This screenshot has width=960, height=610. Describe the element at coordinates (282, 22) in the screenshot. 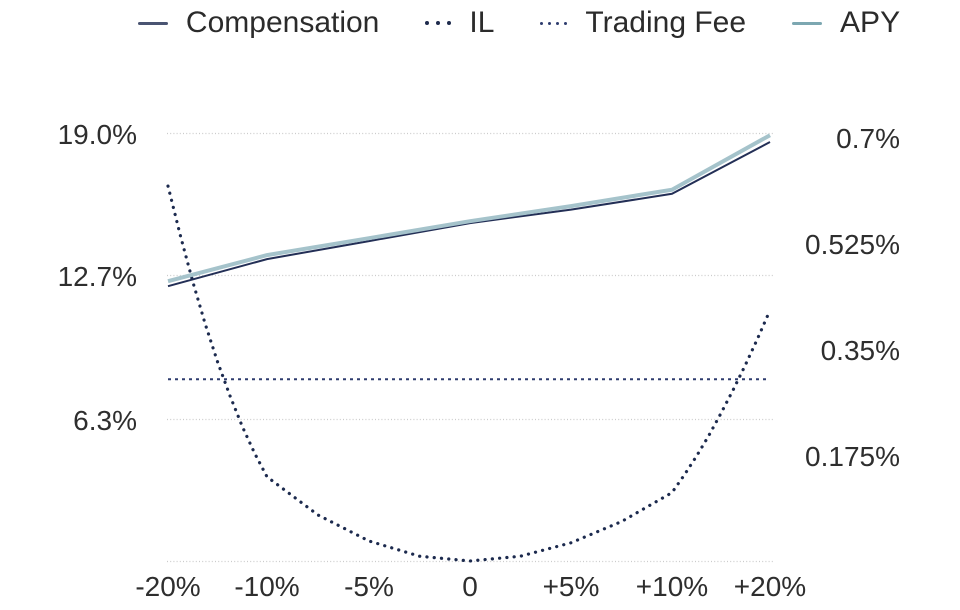

I see `legend-label: Compensation` at that location.